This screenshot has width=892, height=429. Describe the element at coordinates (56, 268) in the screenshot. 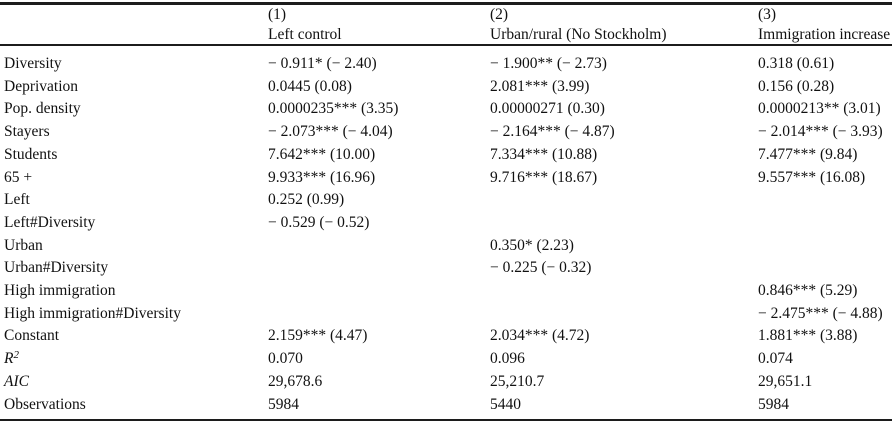

I see `row-label: Urban#Diversity` at that location.